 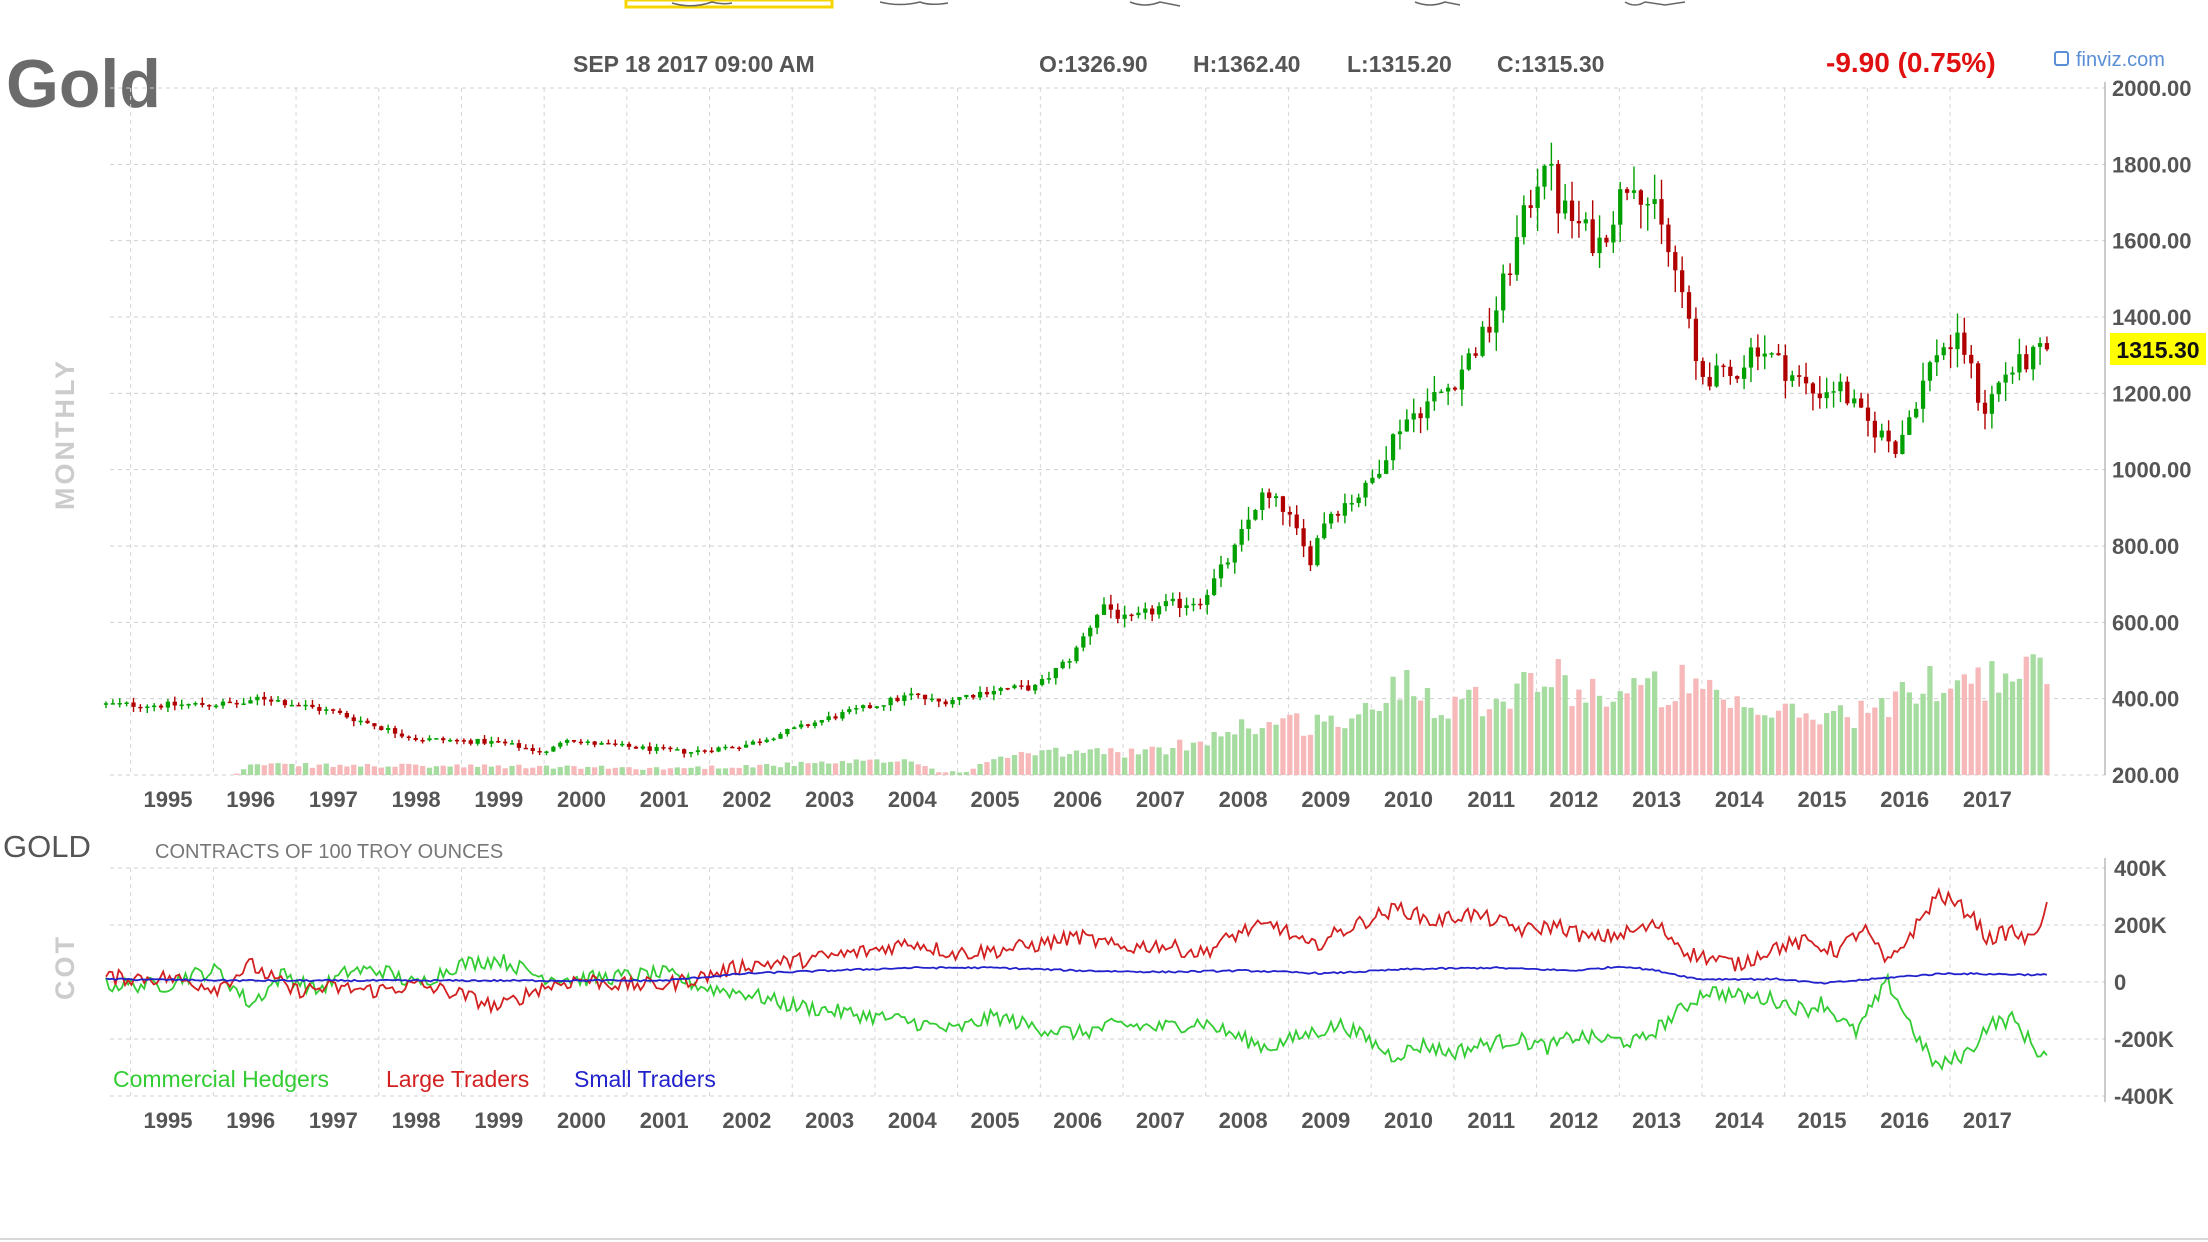 What do you see at coordinates (83, 84) in the screenshot?
I see `symbol-title: Gold` at bounding box center [83, 84].